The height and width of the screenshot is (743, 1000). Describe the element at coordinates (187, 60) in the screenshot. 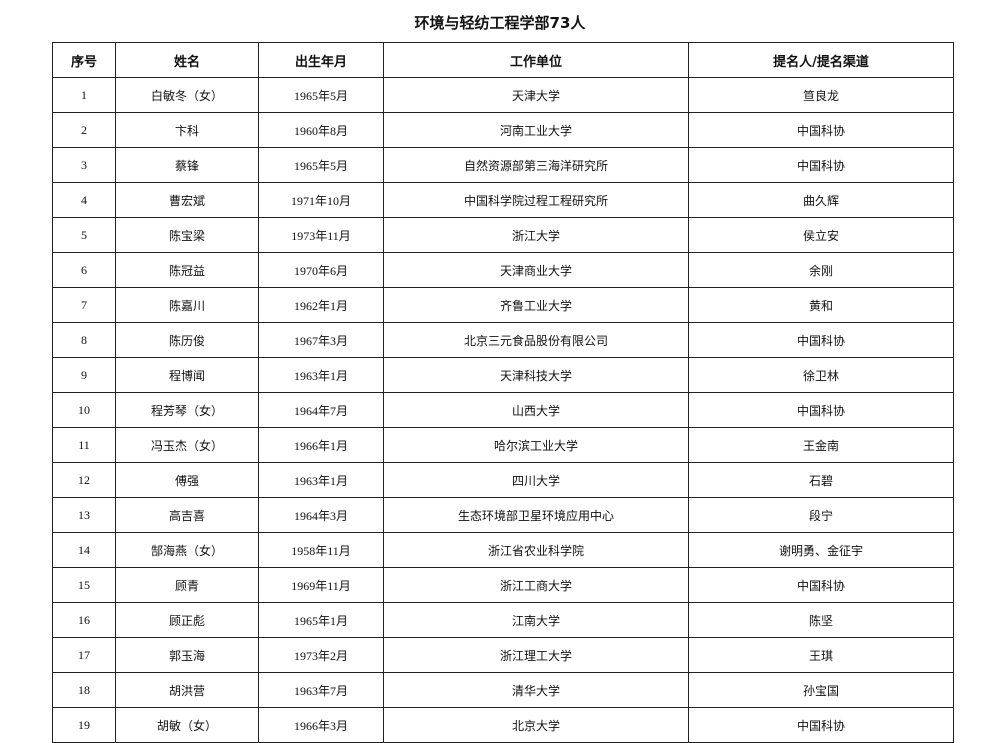

I see `header-name: 姓名` at that location.